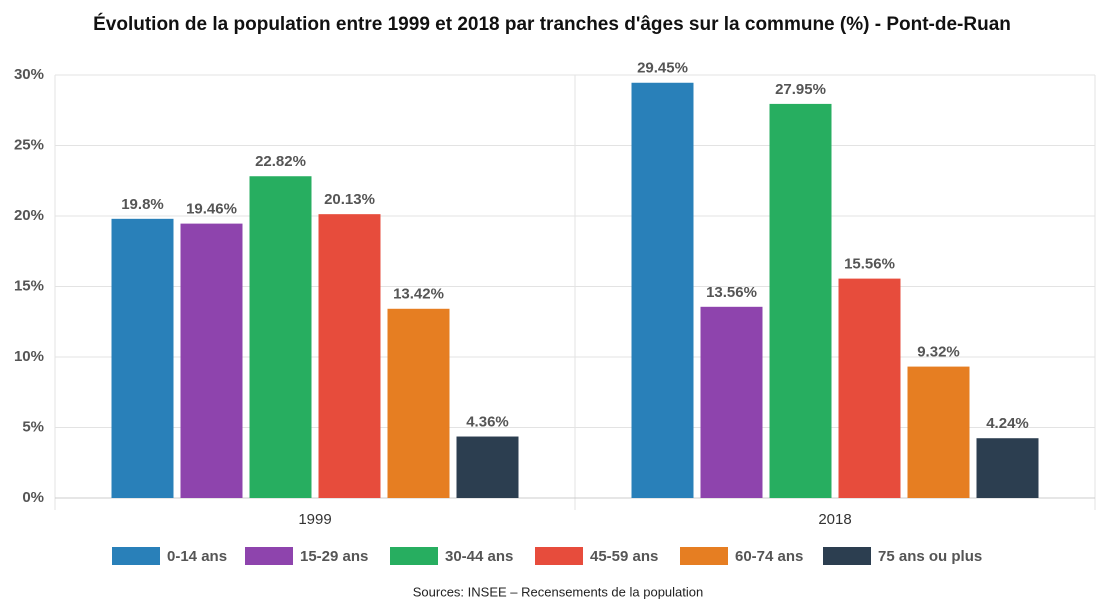 This screenshot has height=601, width=1104. What do you see at coordinates (800, 89) in the screenshot?
I see `value-label: 27.95%` at bounding box center [800, 89].